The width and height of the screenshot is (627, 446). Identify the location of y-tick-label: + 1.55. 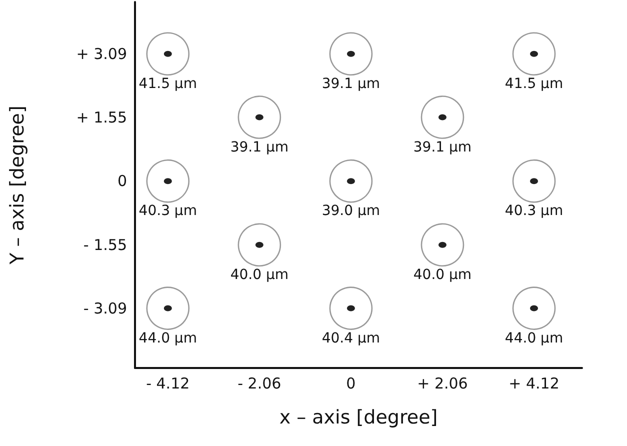
(101, 117).